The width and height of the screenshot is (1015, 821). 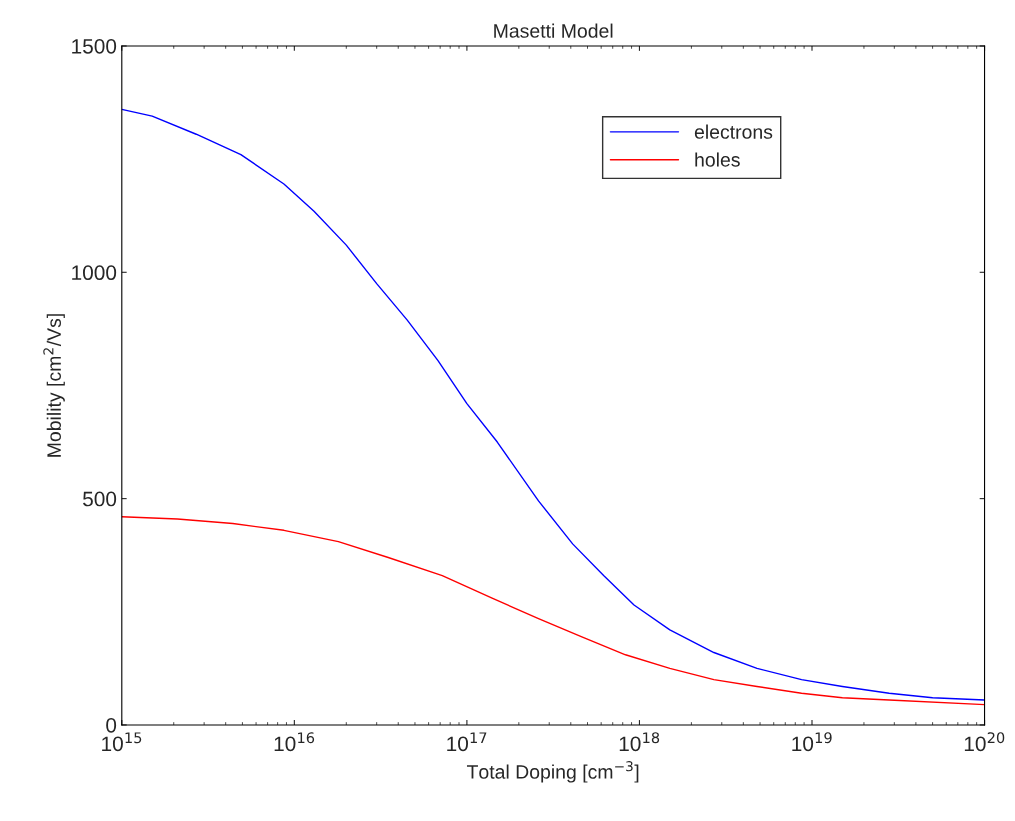 What do you see at coordinates (122, 742) in the screenshot?
I see `x-tick-label: 10$^{15}$` at bounding box center [122, 742].